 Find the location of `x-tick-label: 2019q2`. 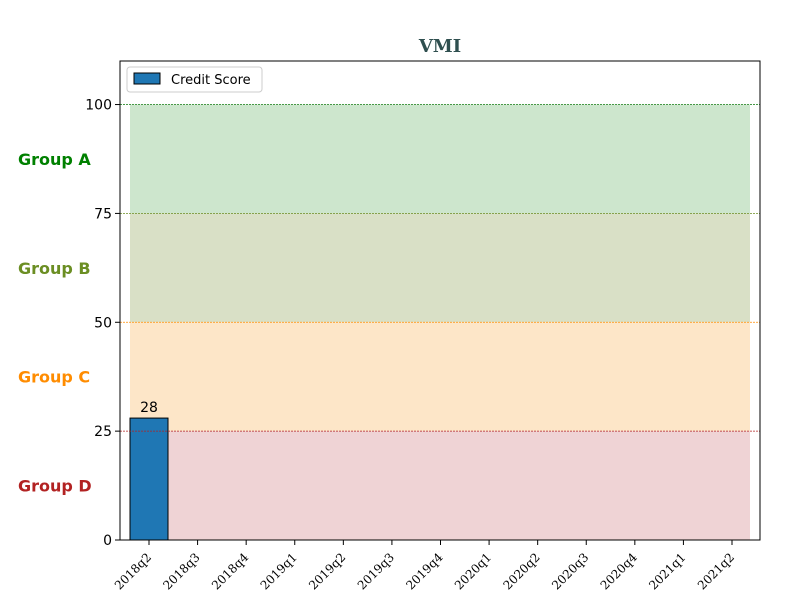

x-tick-label: 2019q2 is located at coordinates (327, 571).